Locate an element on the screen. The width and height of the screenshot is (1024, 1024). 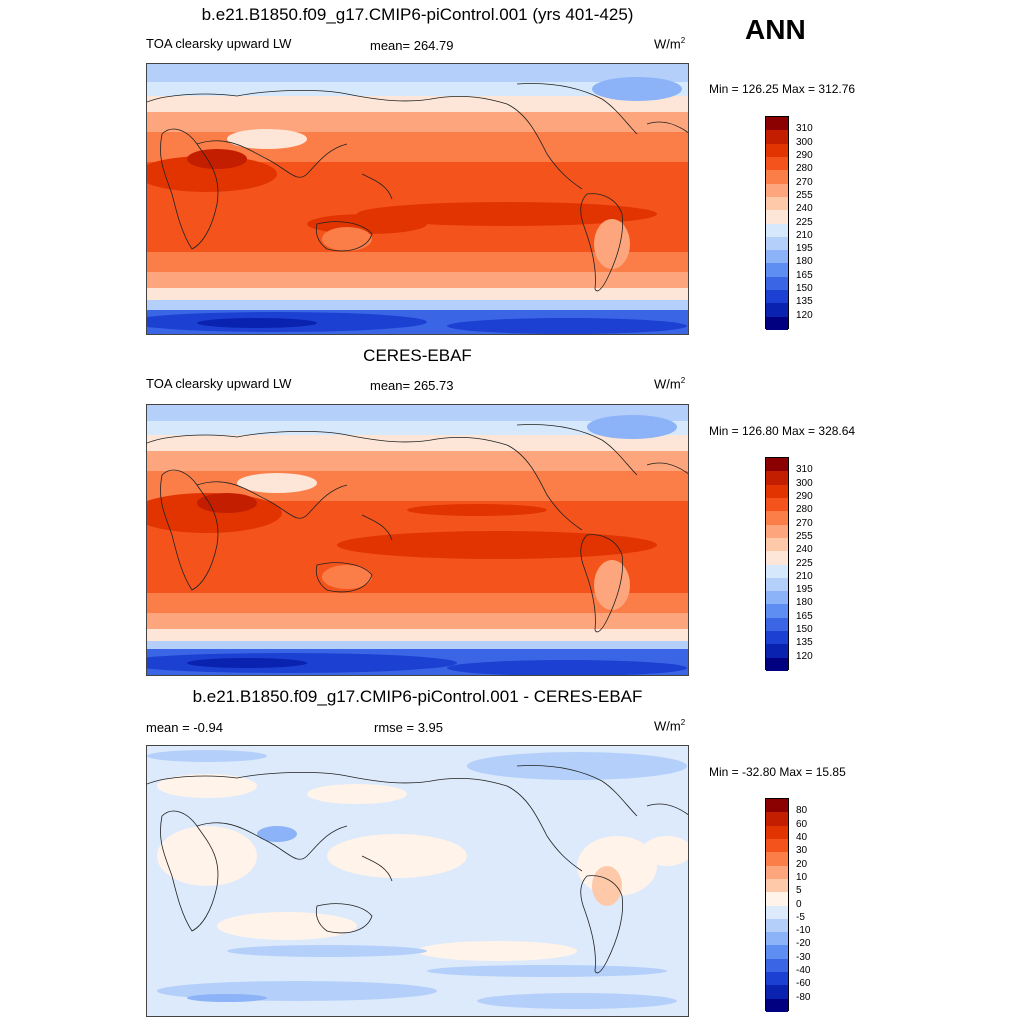
panel-2-variable-label: TOA clearsky upward LW is located at coordinates (219, 383).